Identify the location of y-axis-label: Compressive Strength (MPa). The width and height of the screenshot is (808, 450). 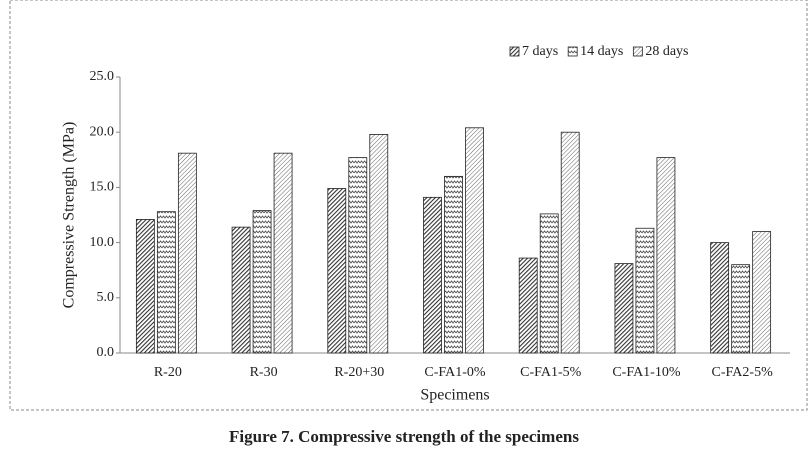
(69, 215).